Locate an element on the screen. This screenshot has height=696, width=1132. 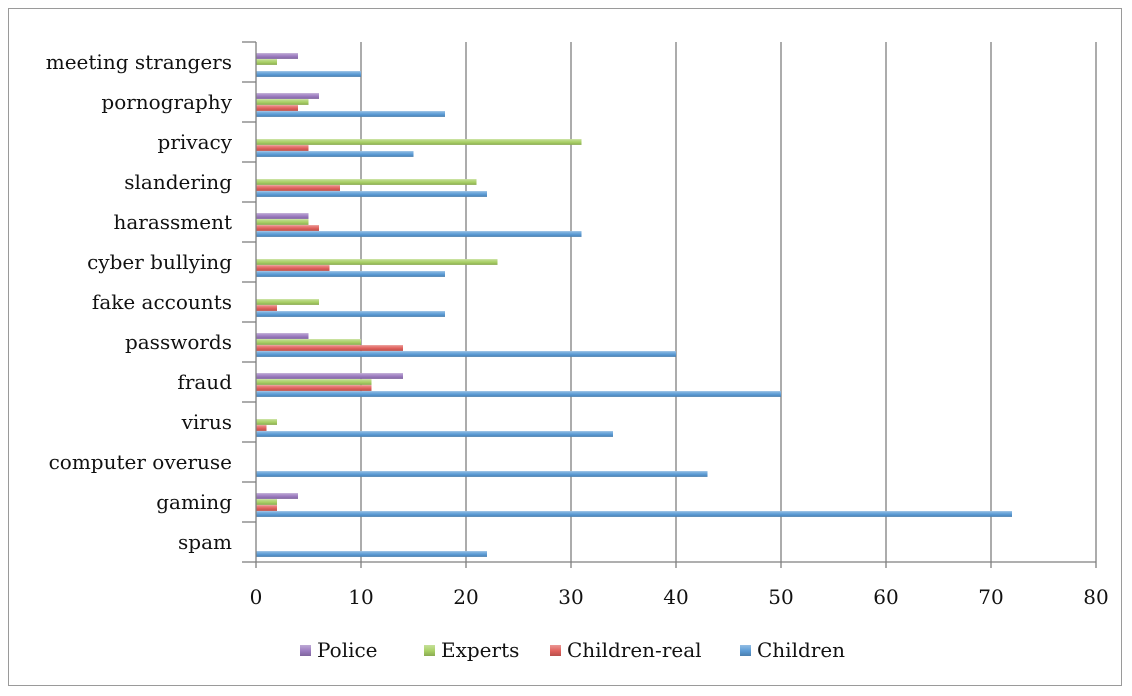
legend-swatch-children-real is located at coordinates (555, 650).